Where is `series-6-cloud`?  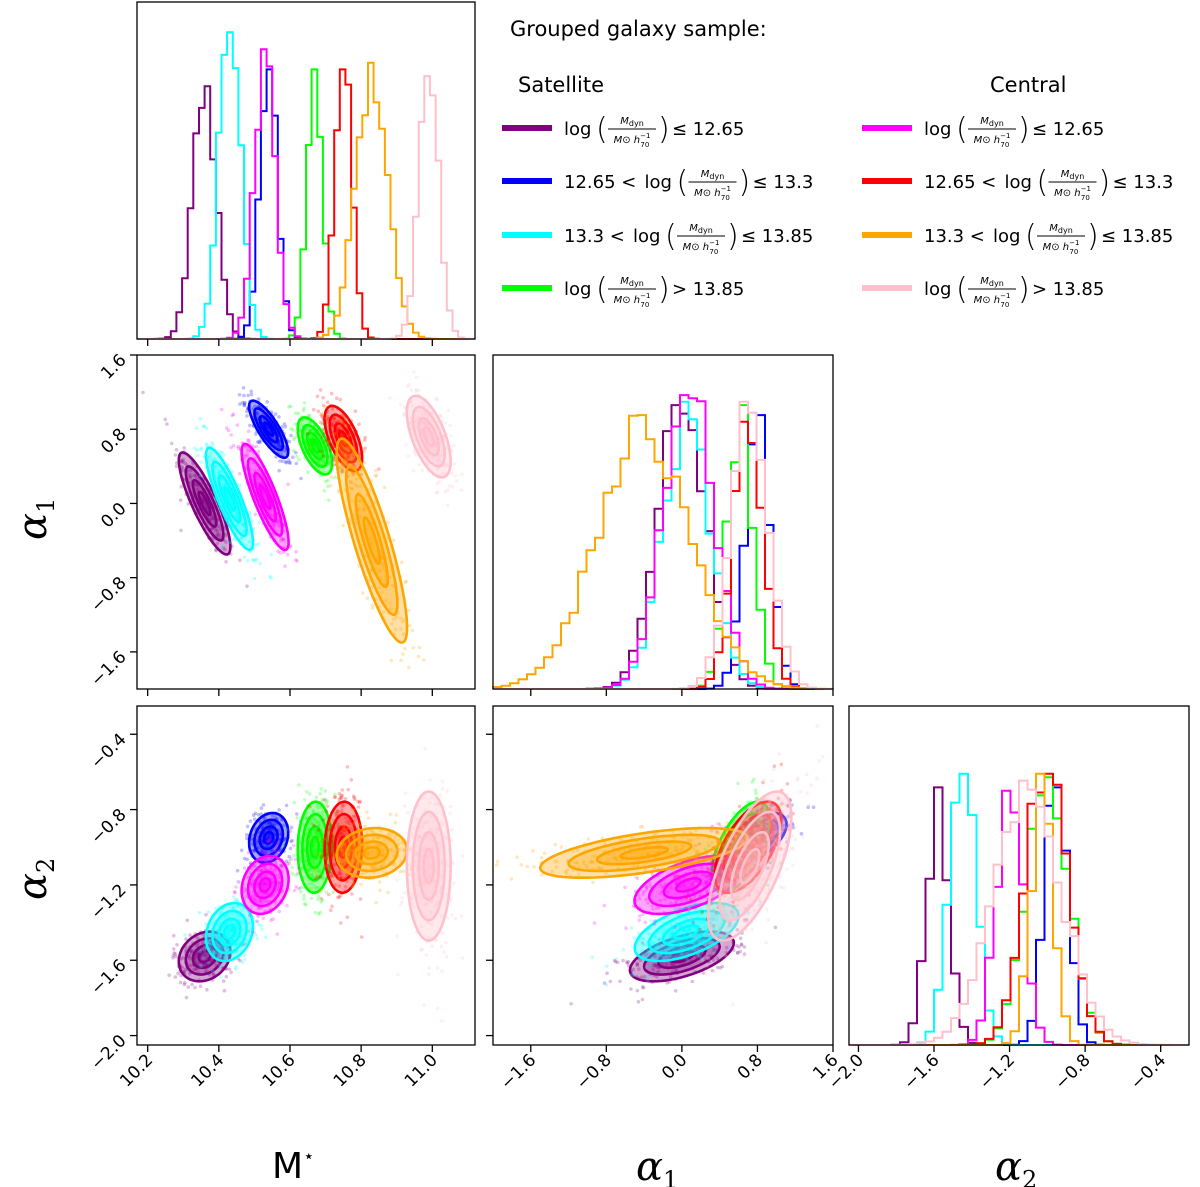 series-6-cloud is located at coordinates (370, 547).